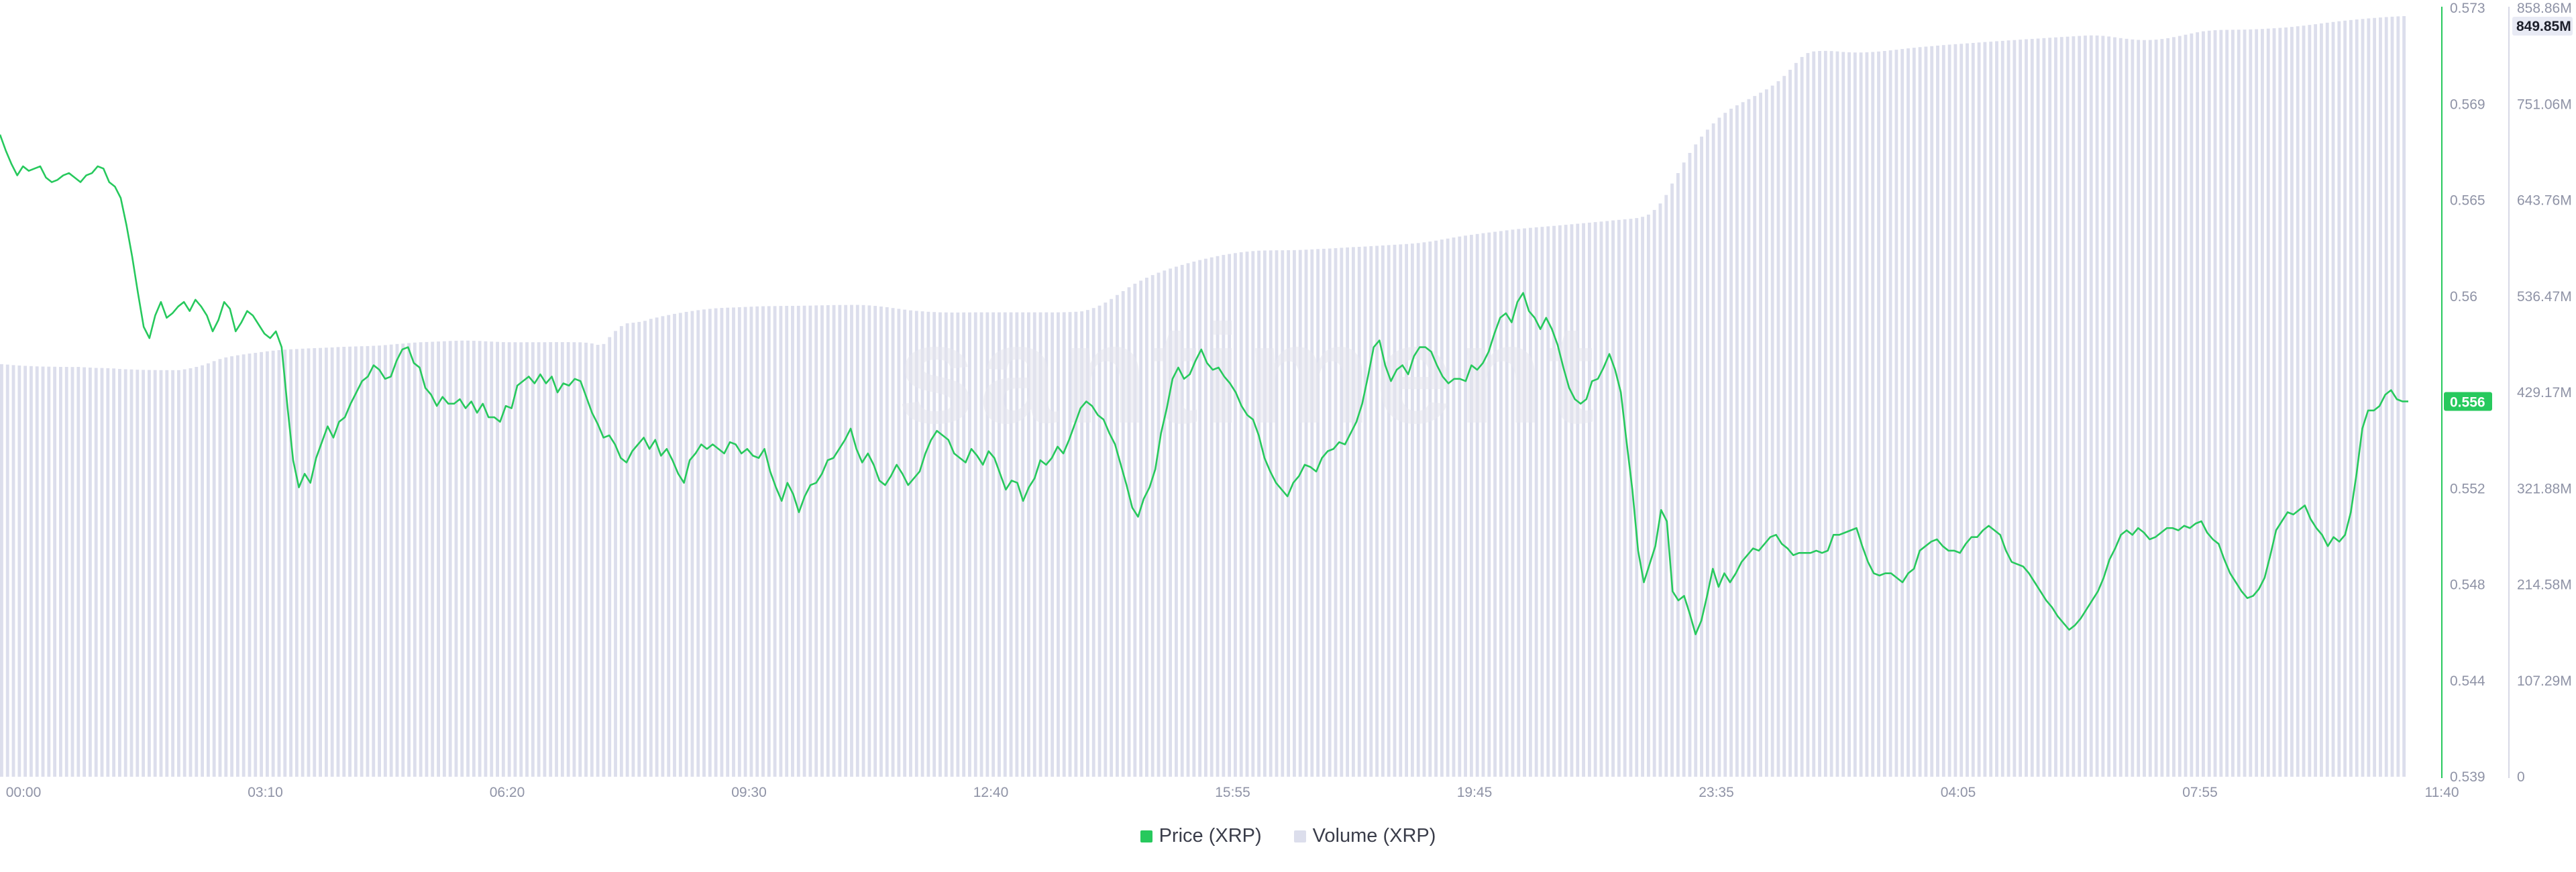  I want to click on x-tick-label: 19:45, so click(1475, 793).